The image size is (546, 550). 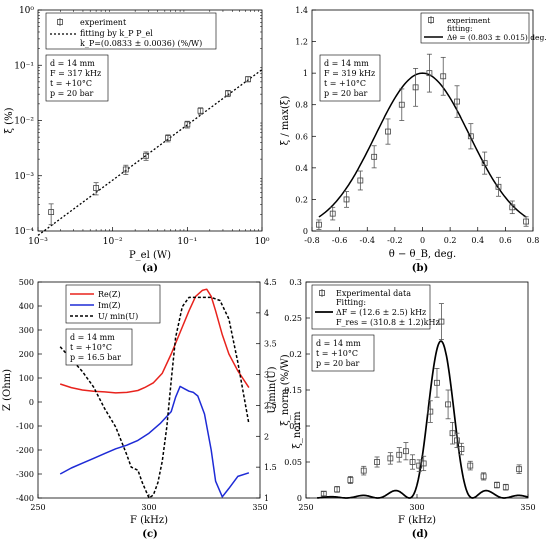 What do you see at coordinates (270, 405) in the screenshot?
I see `y-right-tick-label: 2.5` at bounding box center [270, 405].